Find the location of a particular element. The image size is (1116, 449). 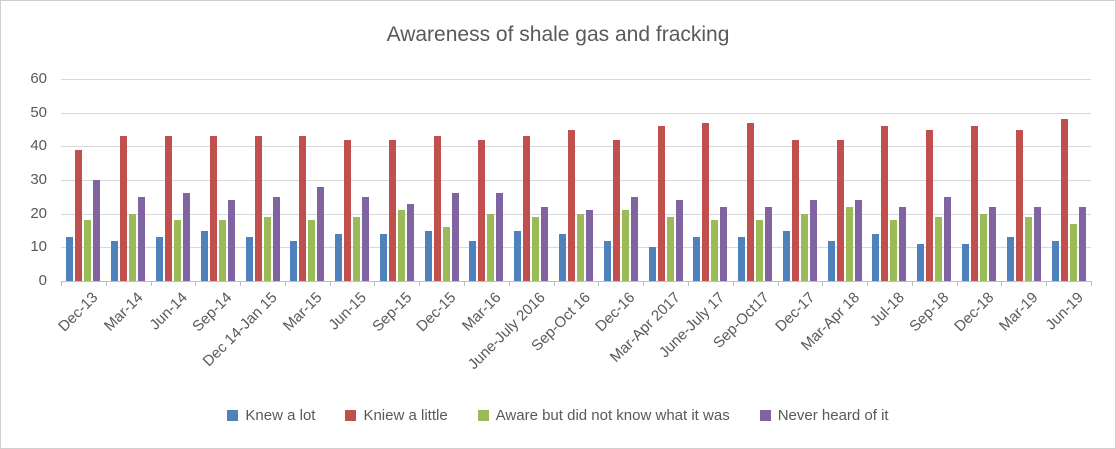

y-axis-label: 30 is located at coordinates (38, 179).